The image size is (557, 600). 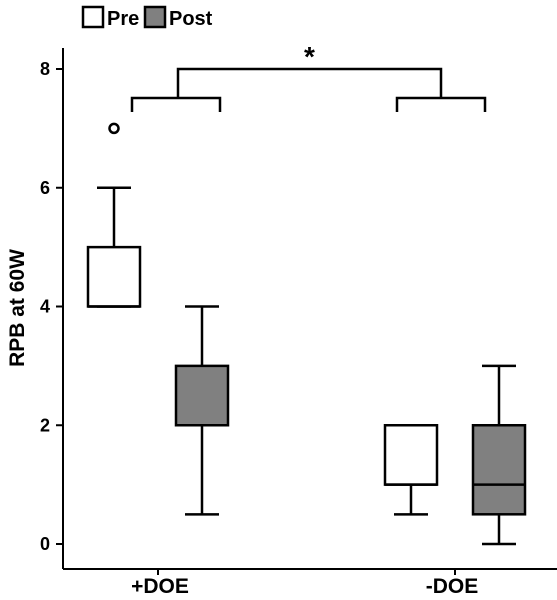 I want to click on box-pre-minus-doe, so click(x=411, y=470).